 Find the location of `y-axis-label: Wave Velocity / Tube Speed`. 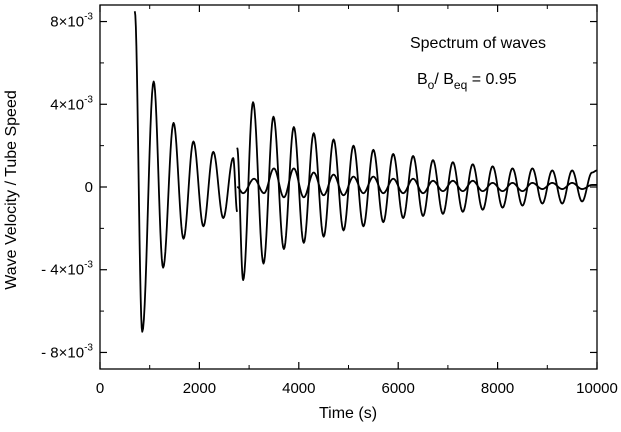

y-axis-label: Wave Velocity / Tube Speed is located at coordinates (11, 190).